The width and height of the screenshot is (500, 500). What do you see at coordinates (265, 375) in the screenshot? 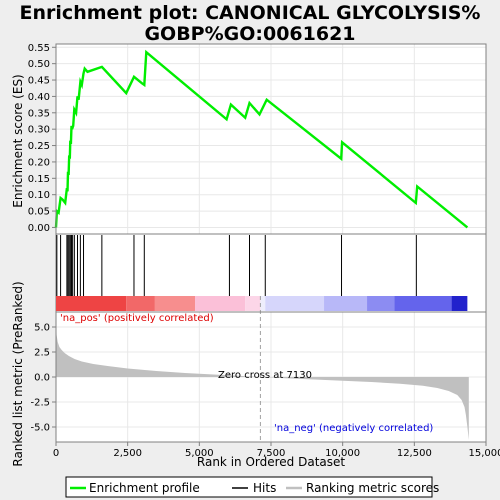
I see `zero-cross-label: Zero cross at 7130` at bounding box center [265, 375].